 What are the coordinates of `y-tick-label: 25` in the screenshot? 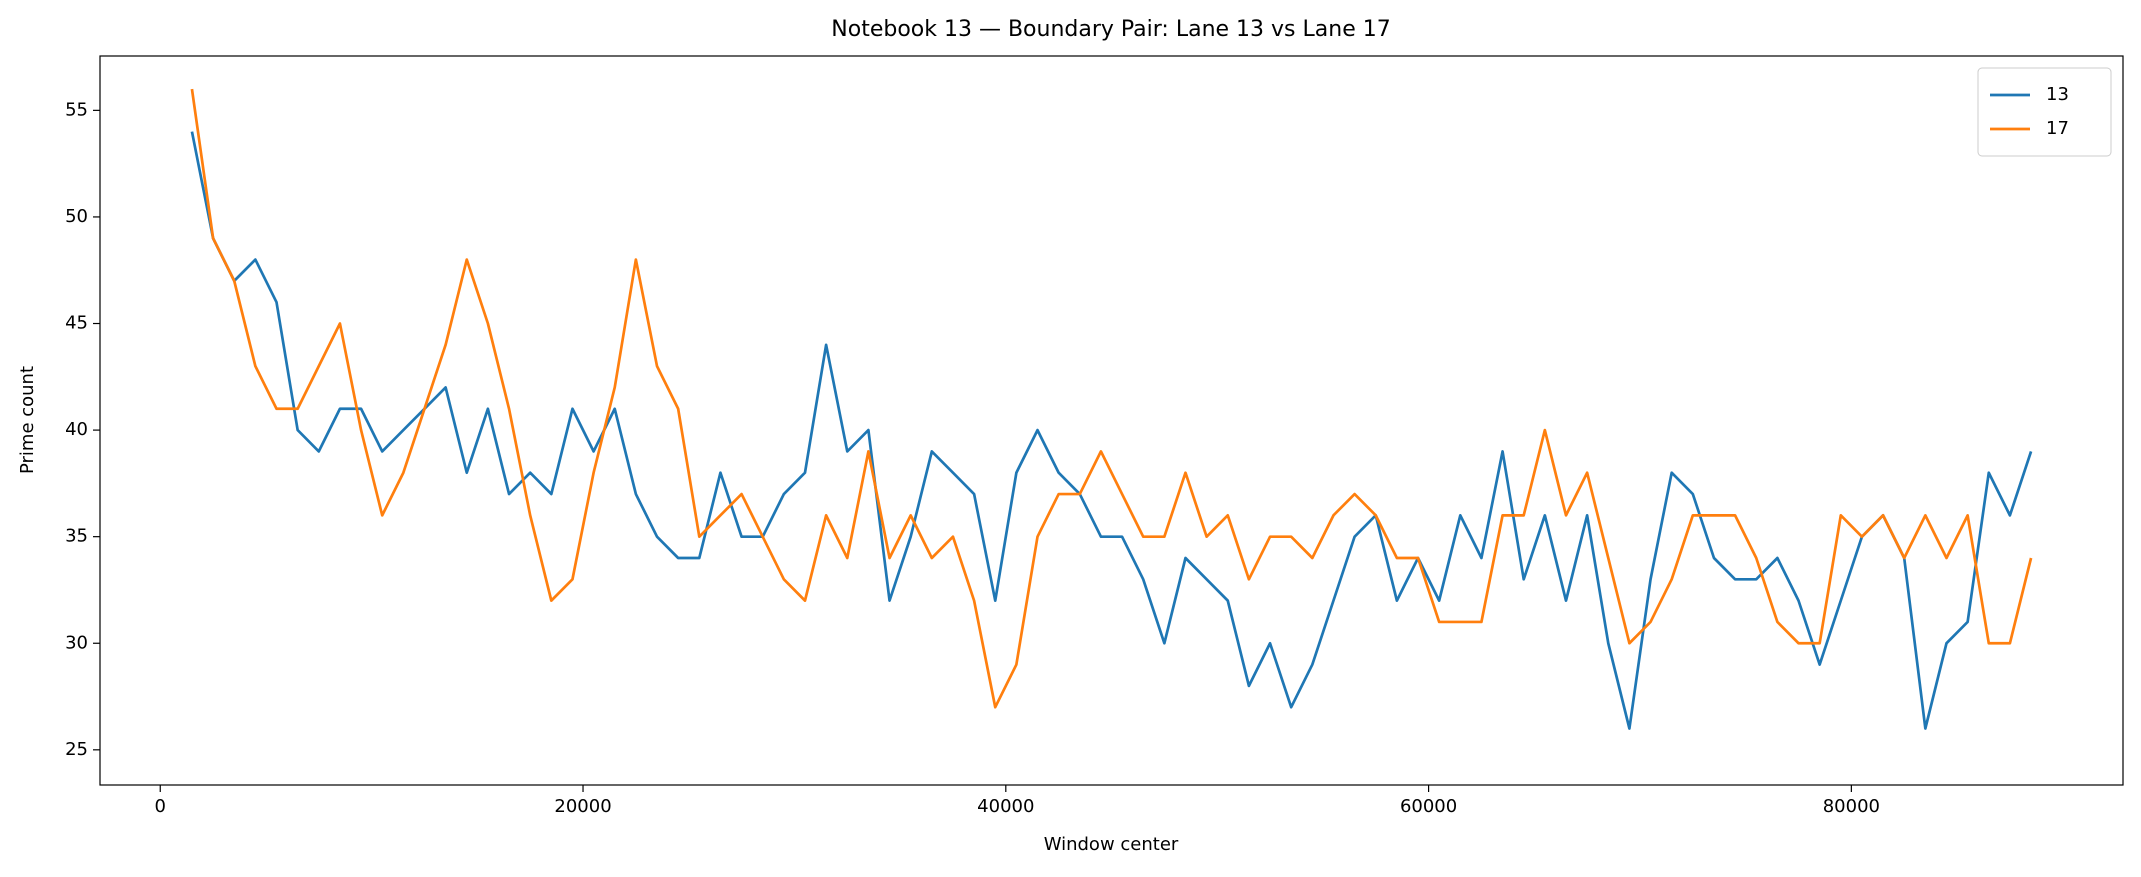 It's located at (76, 749).